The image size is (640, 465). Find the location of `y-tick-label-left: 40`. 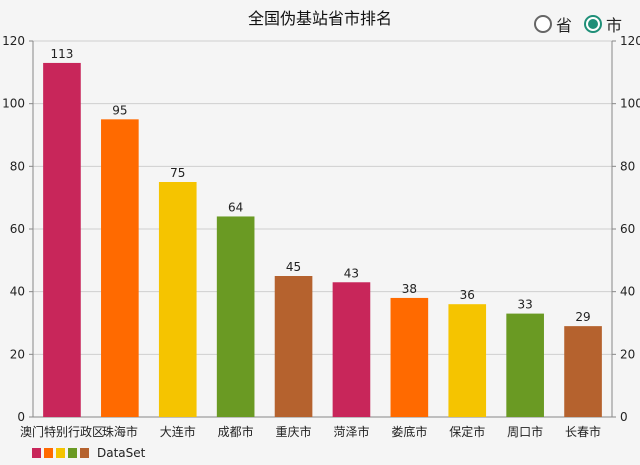

y-tick-label-left: 40 is located at coordinates (17, 292).